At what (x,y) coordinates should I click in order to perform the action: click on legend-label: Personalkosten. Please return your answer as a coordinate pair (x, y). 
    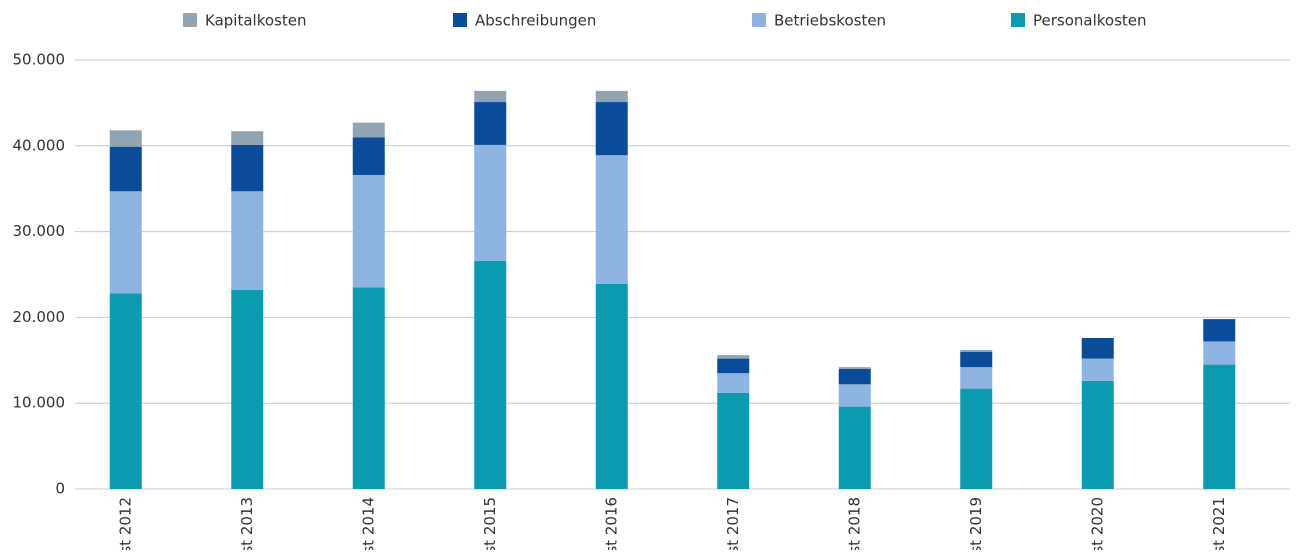
    Looking at the image, I should click on (1090, 21).